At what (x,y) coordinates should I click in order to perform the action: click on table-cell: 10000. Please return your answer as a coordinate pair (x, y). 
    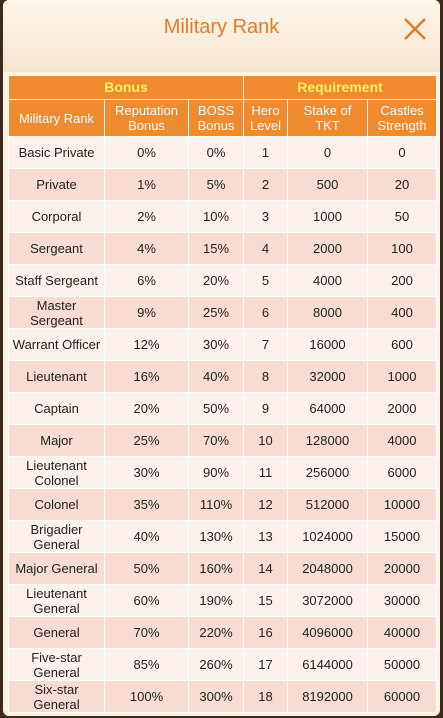
    Looking at the image, I should click on (402, 504).